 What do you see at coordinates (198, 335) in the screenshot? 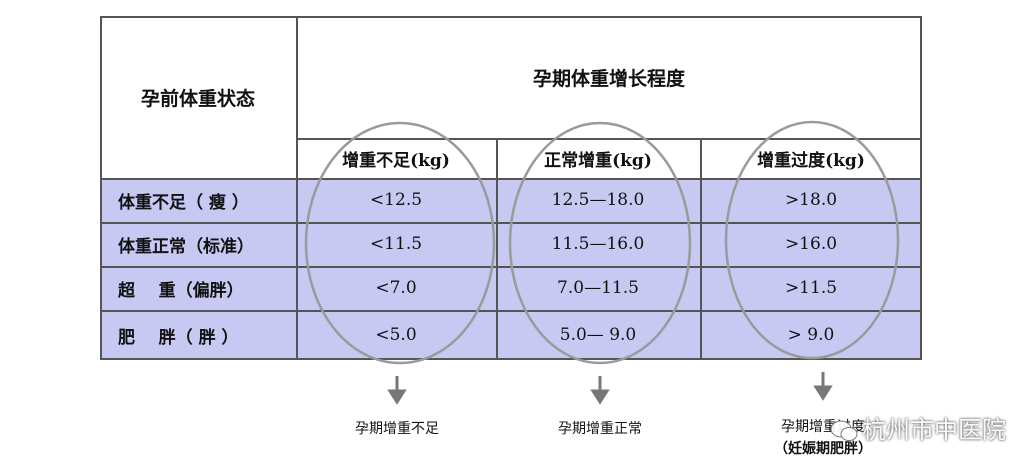
I see `row-label-obese: 肥 胖（ 胖 ）` at bounding box center [198, 335].